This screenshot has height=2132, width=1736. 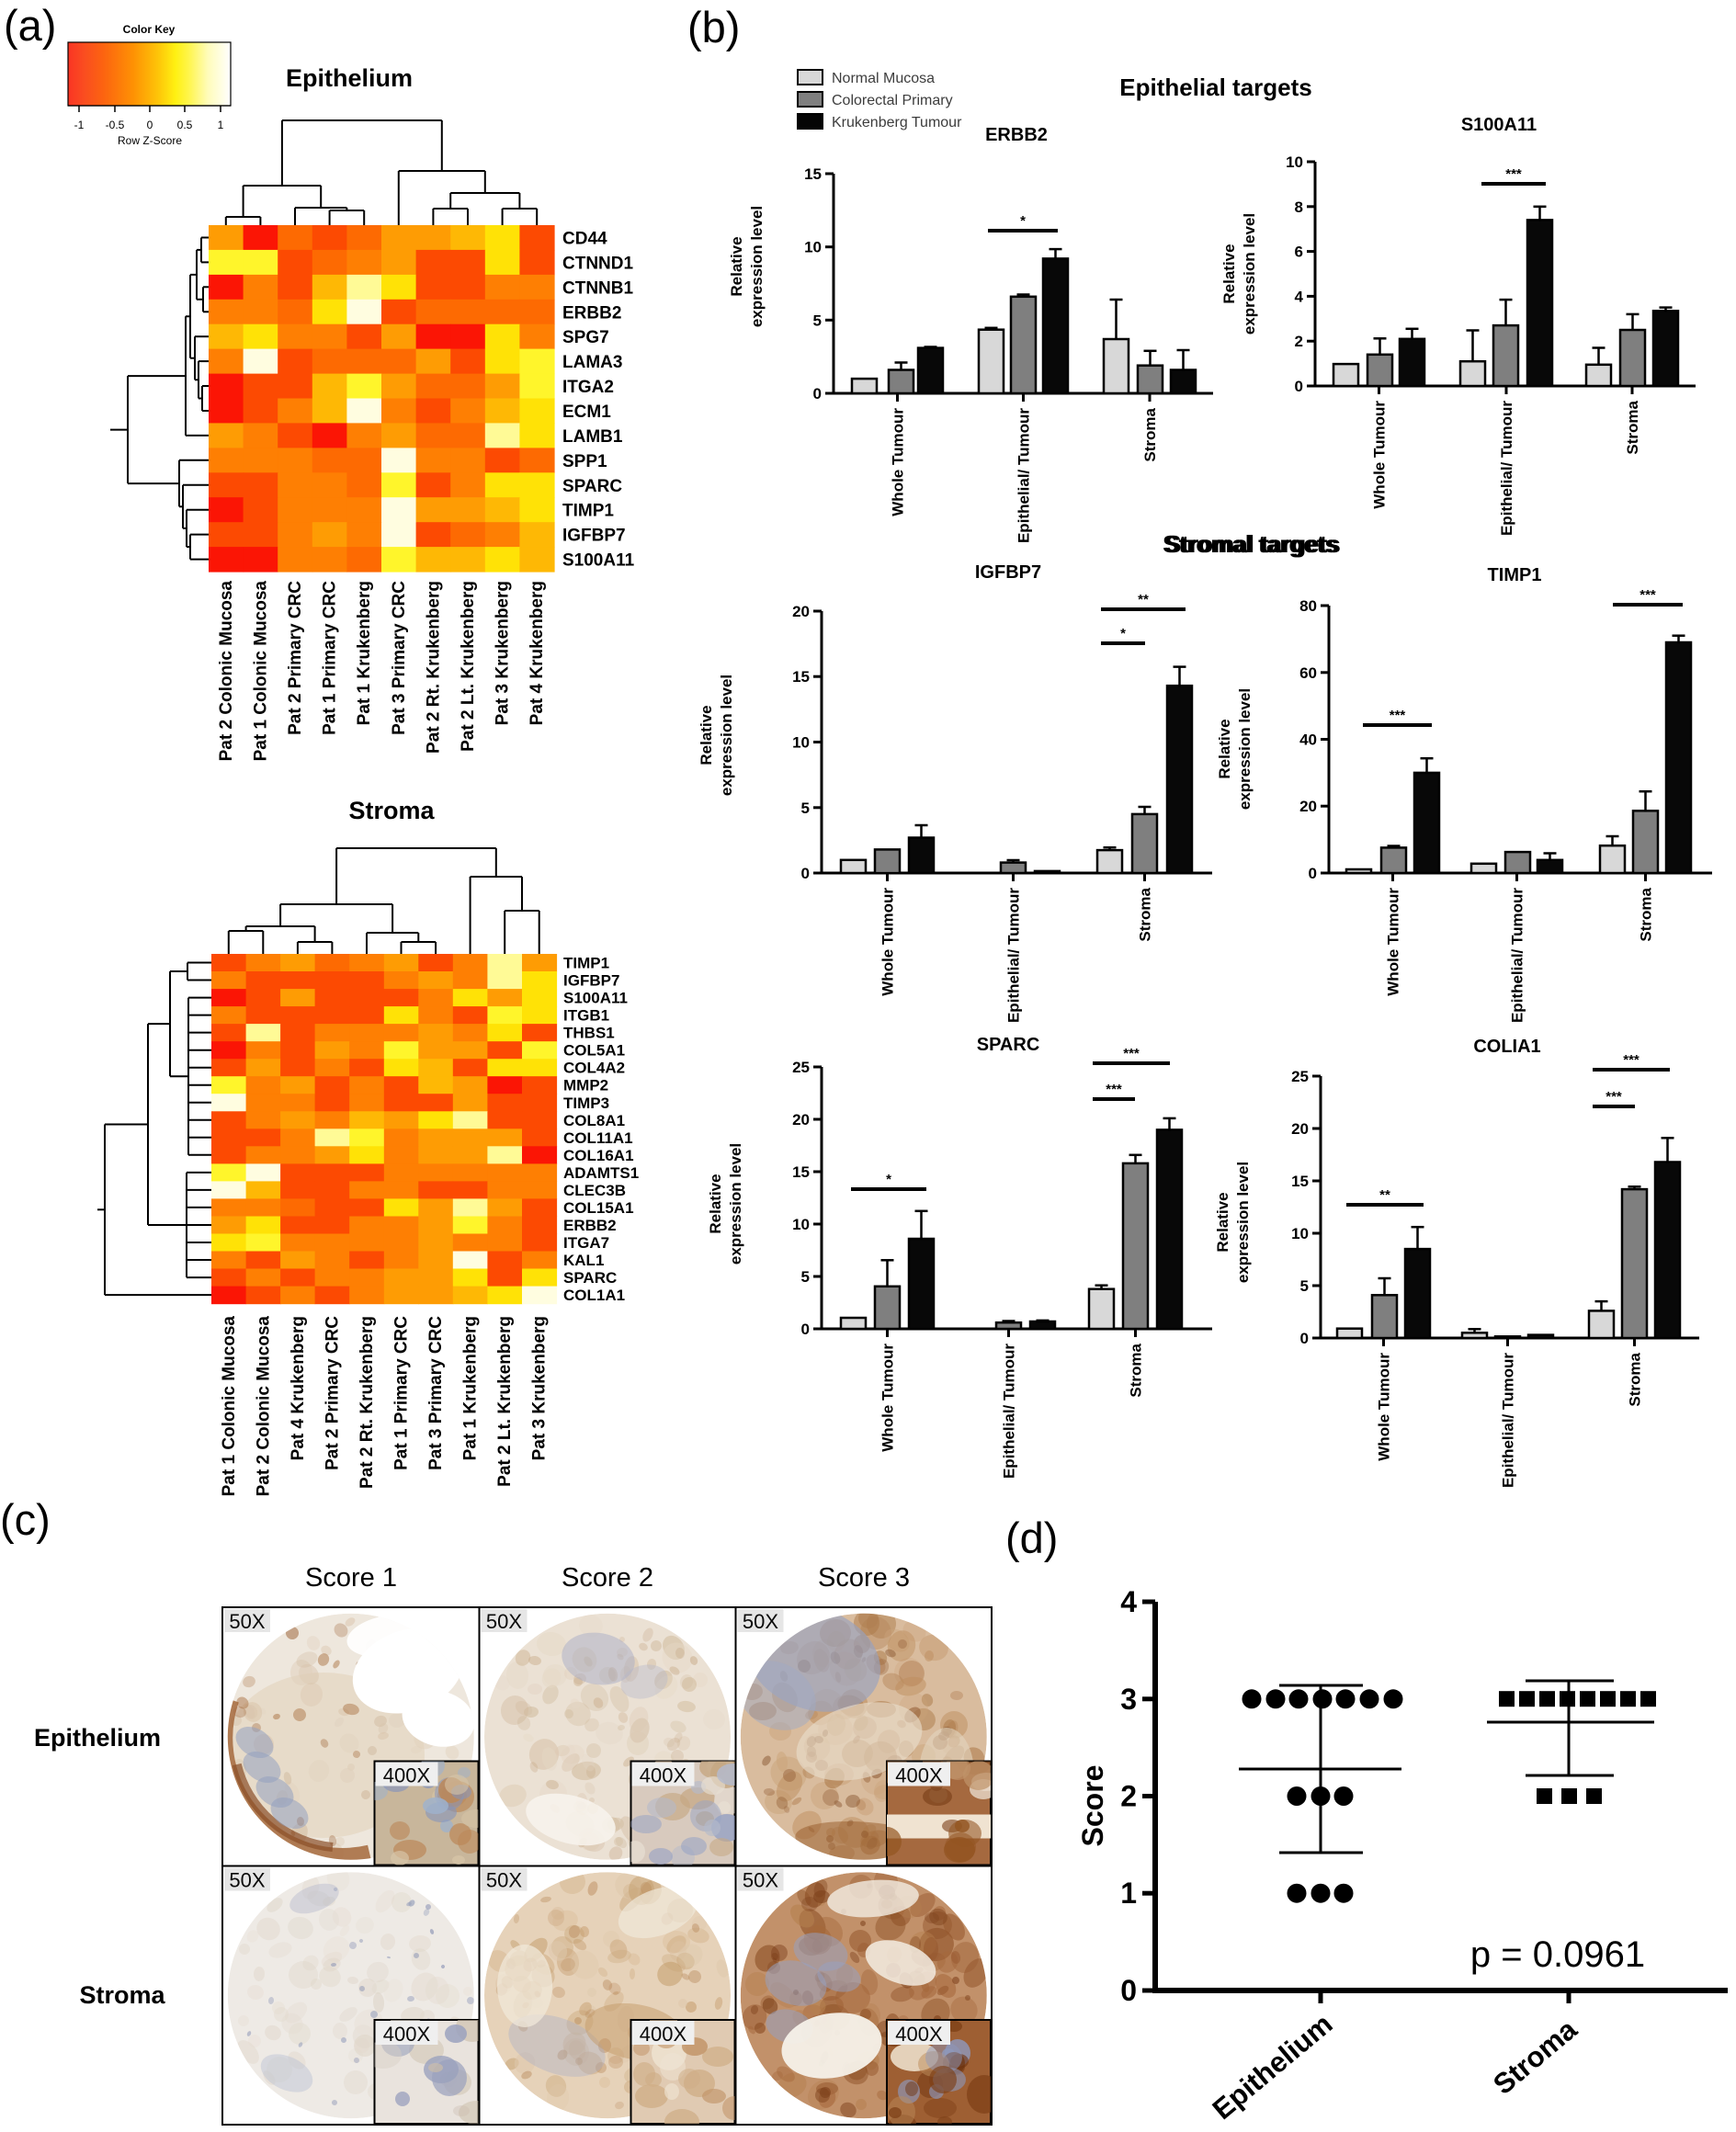 What do you see at coordinates (586, 1103) in the screenshot?
I see `svg-text: TIMP3` at bounding box center [586, 1103].